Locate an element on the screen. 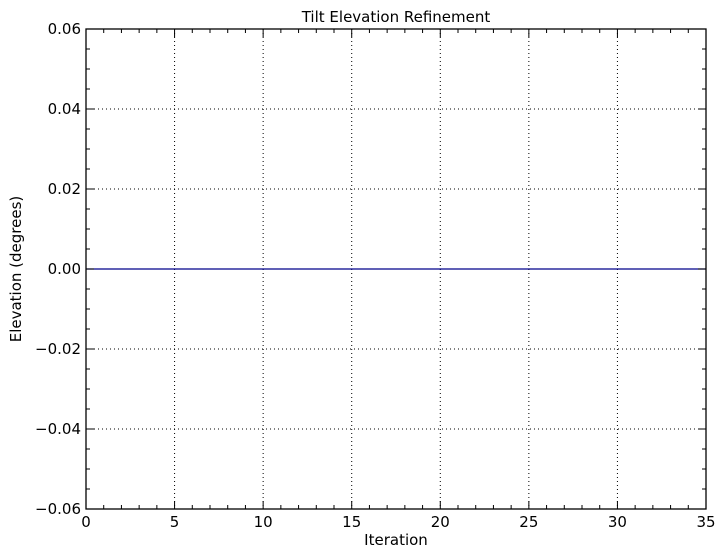 The width and height of the screenshot is (725, 555). x-tick-label: 25 is located at coordinates (528, 522).